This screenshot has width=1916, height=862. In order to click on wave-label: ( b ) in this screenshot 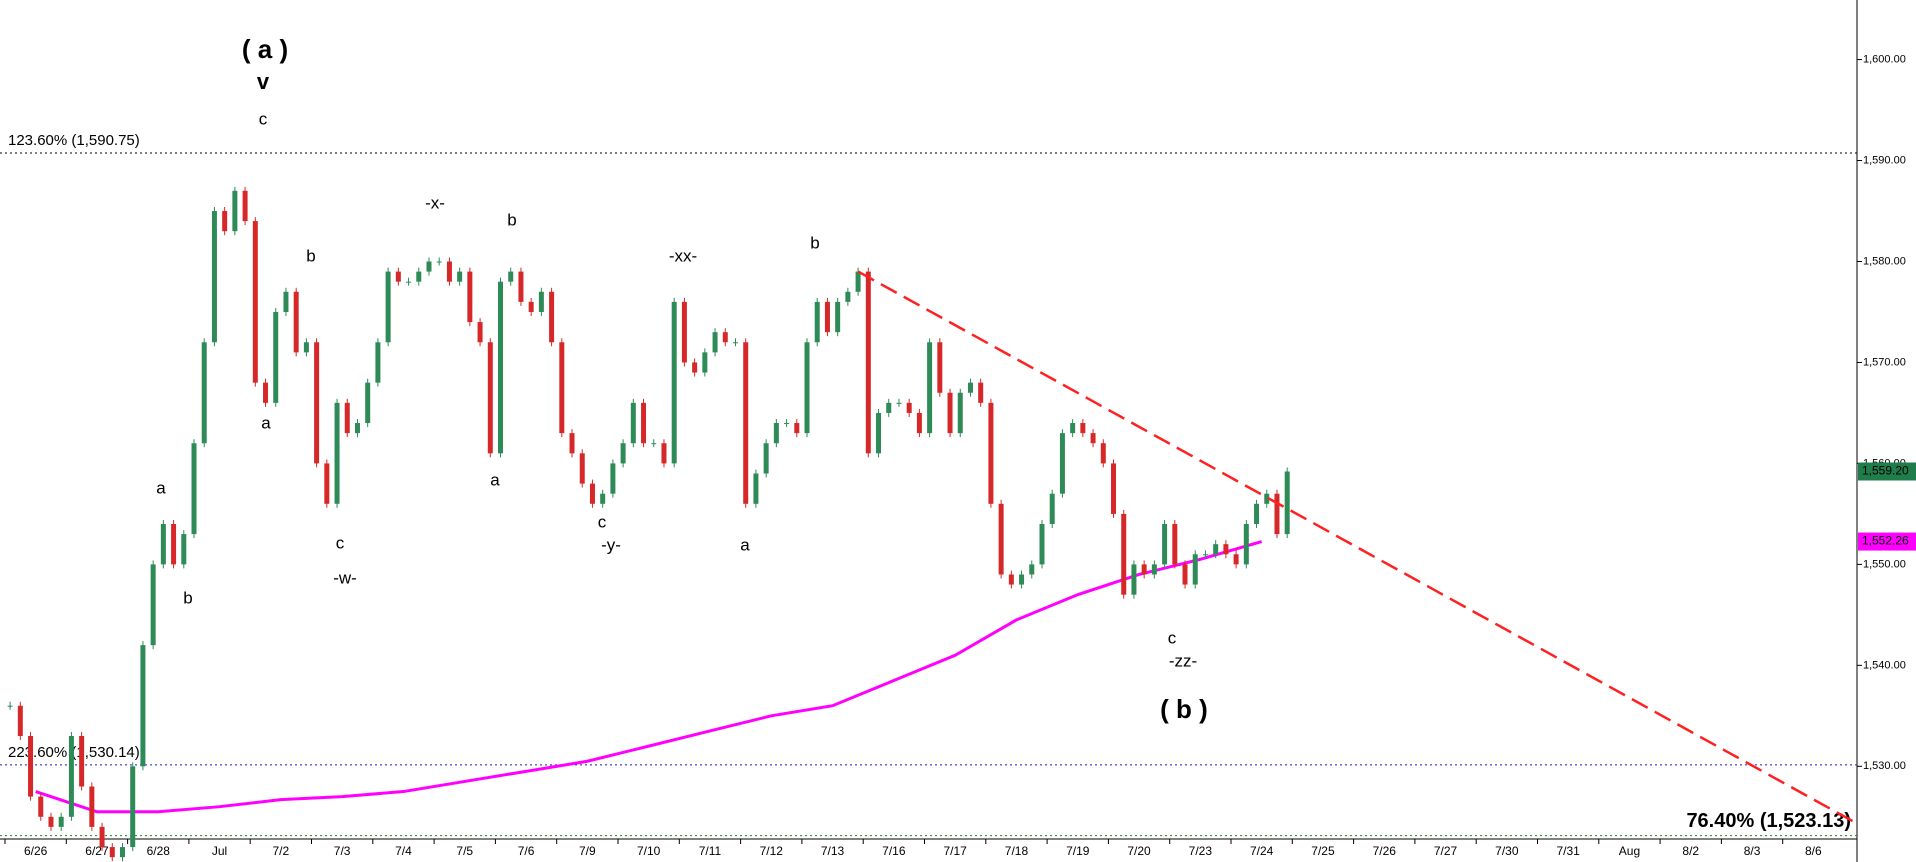, I will do `click(1184, 709)`.